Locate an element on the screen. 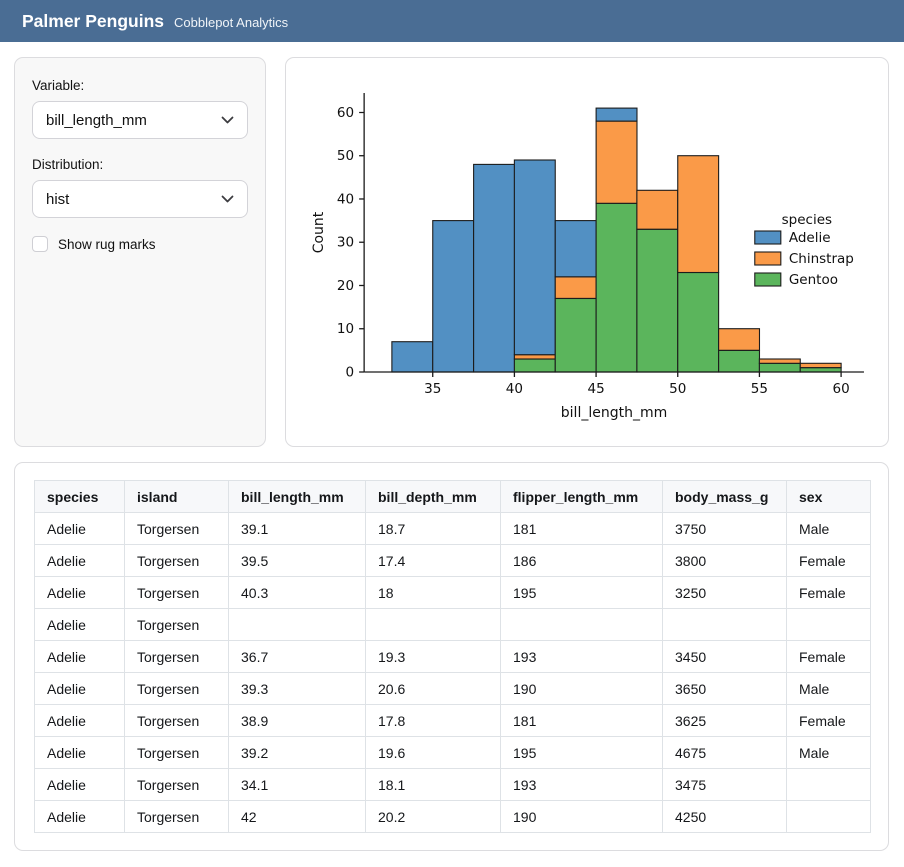 The width and height of the screenshot is (904, 867). app-header: Palmer Penguins Cobblepot Analytics is located at coordinates (452, 21).